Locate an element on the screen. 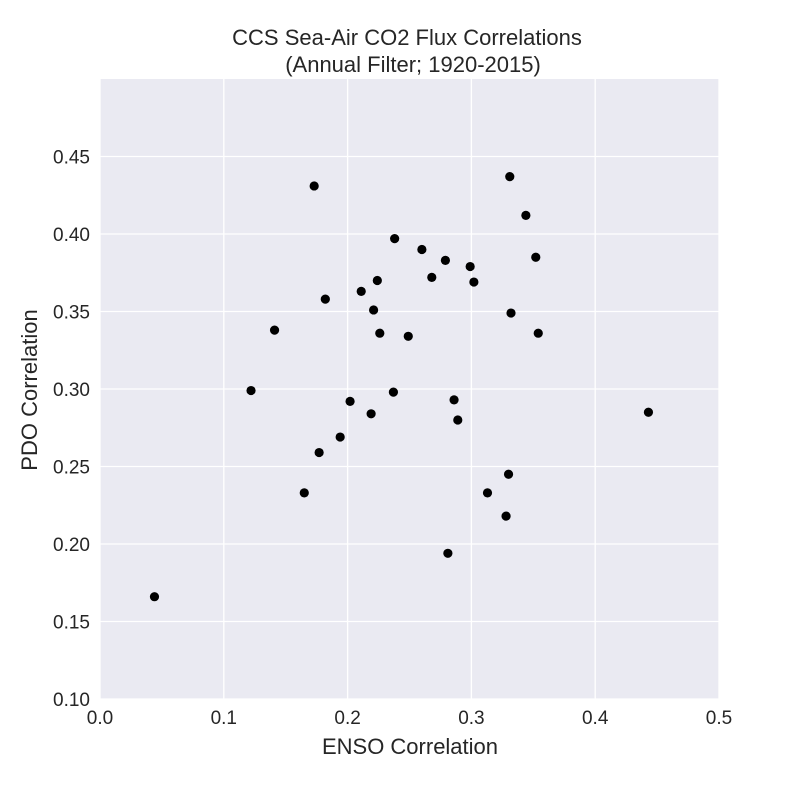 Image resolution: width=800 pixels, height=800 pixels. x-axis-label: ENSO Correlation is located at coordinates (410, 746).